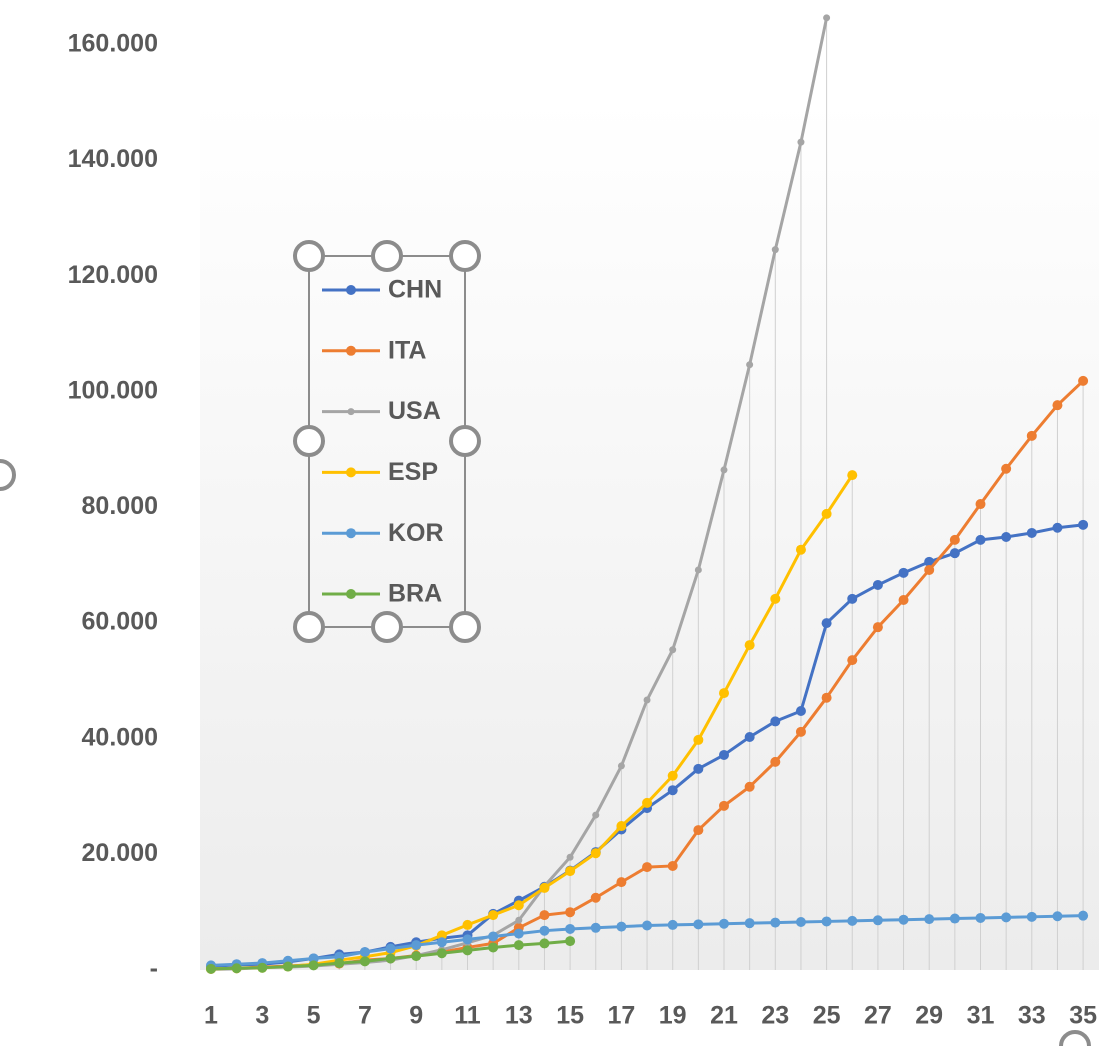  What do you see at coordinates (827, 1016) in the screenshot?
I see `x-tick-label: 25` at bounding box center [827, 1016].